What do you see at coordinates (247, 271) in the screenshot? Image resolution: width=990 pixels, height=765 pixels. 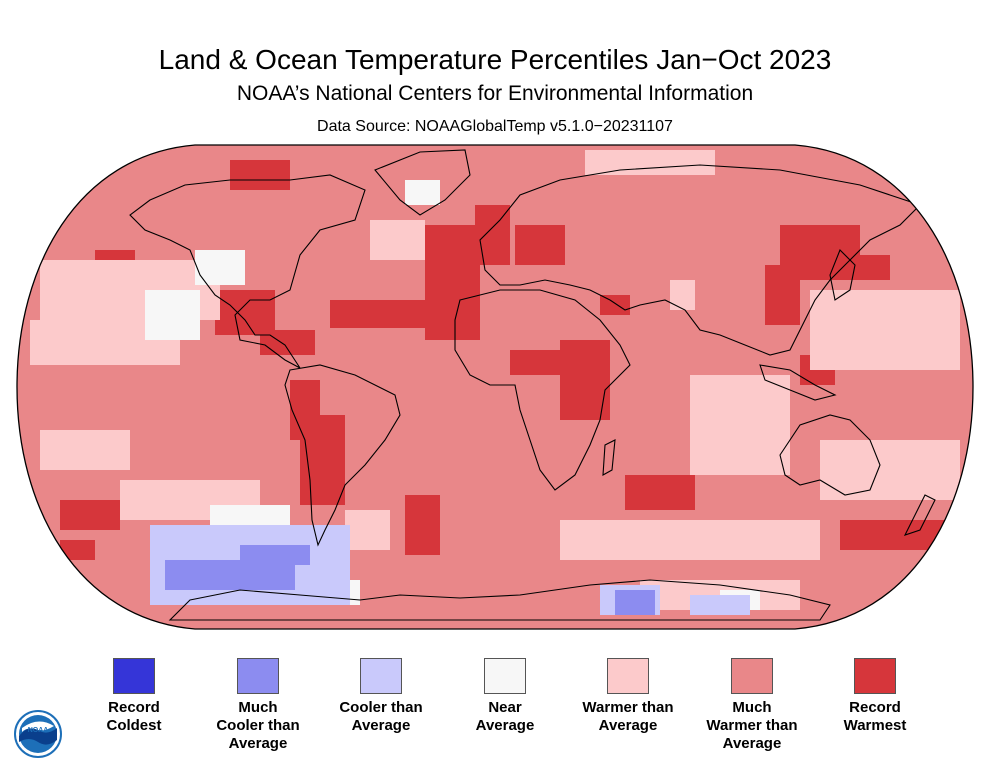 I see `north-america-outline` at bounding box center [247, 271].